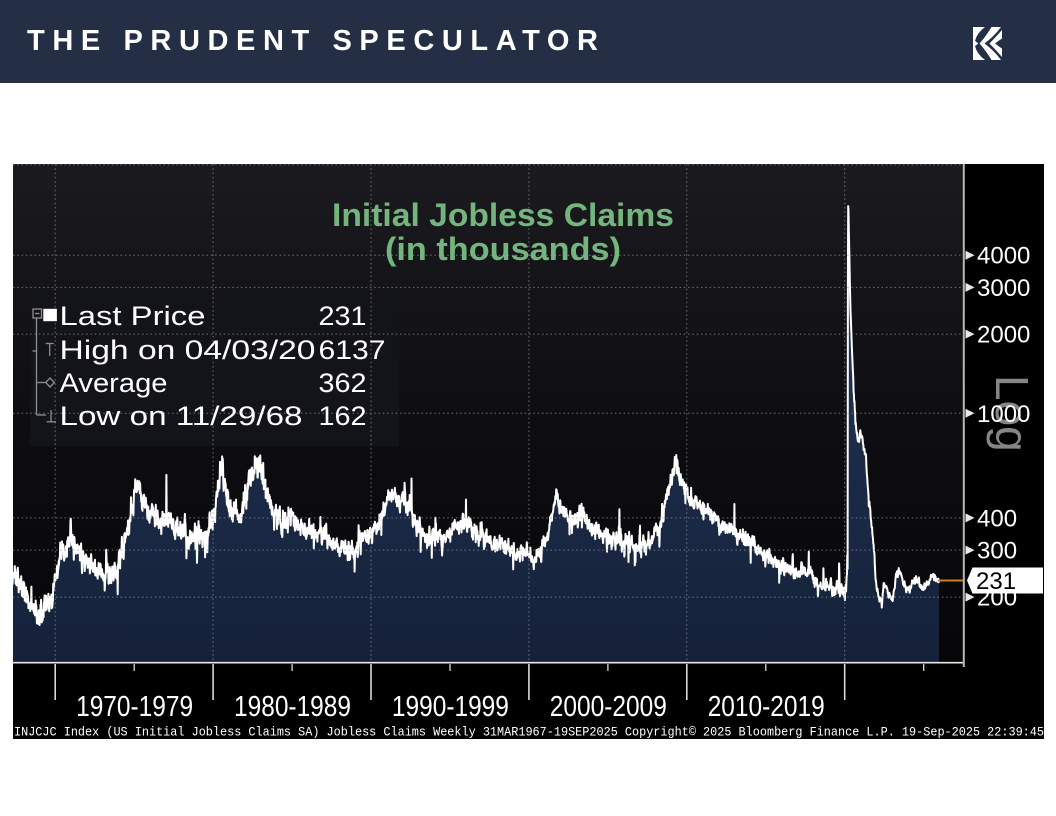  I want to click on svg-text: Average, so click(114, 383).